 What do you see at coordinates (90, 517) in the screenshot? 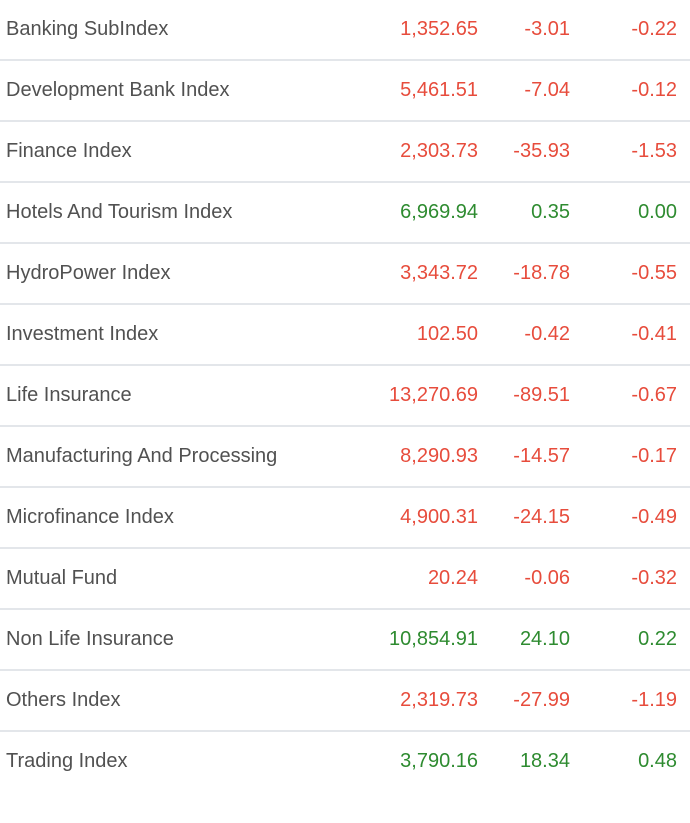
I see `index-name: Microfinance Index` at bounding box center [90, 517].